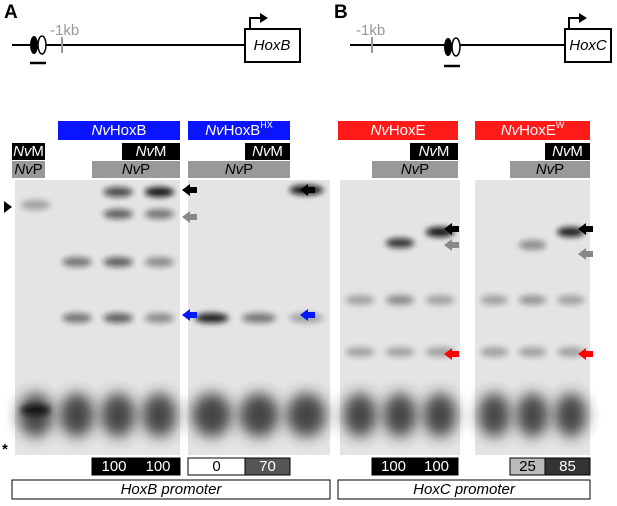 This screenshot has width=617, height=506. Describe the element at coordinates (152, 33) in the screenshot. I see `panel-a-diagram: A -1kb HoxB` at that location.